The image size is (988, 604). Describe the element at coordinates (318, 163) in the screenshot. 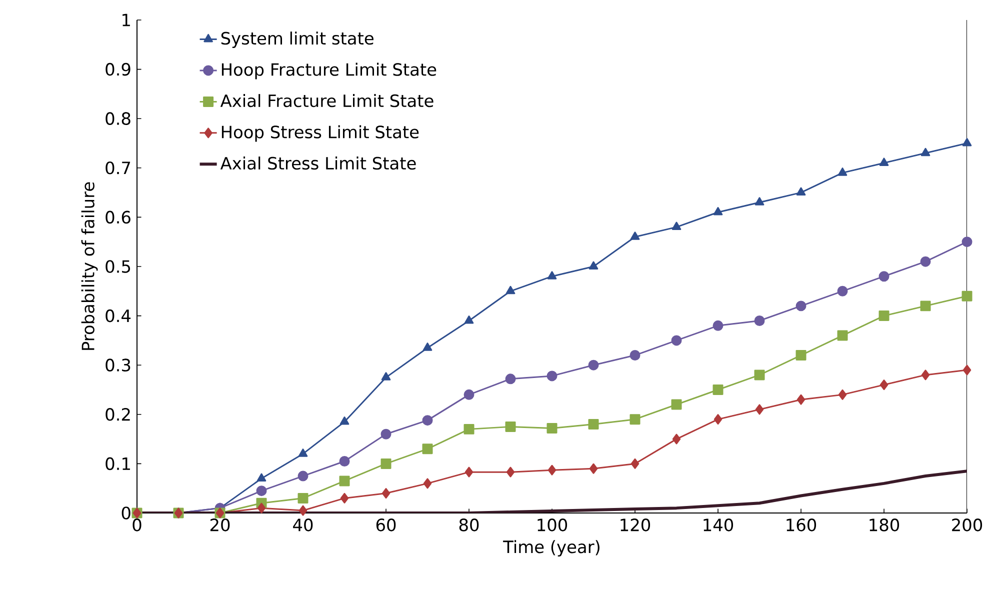

I see `legend-label: Axial Stress Limit State` at that location.